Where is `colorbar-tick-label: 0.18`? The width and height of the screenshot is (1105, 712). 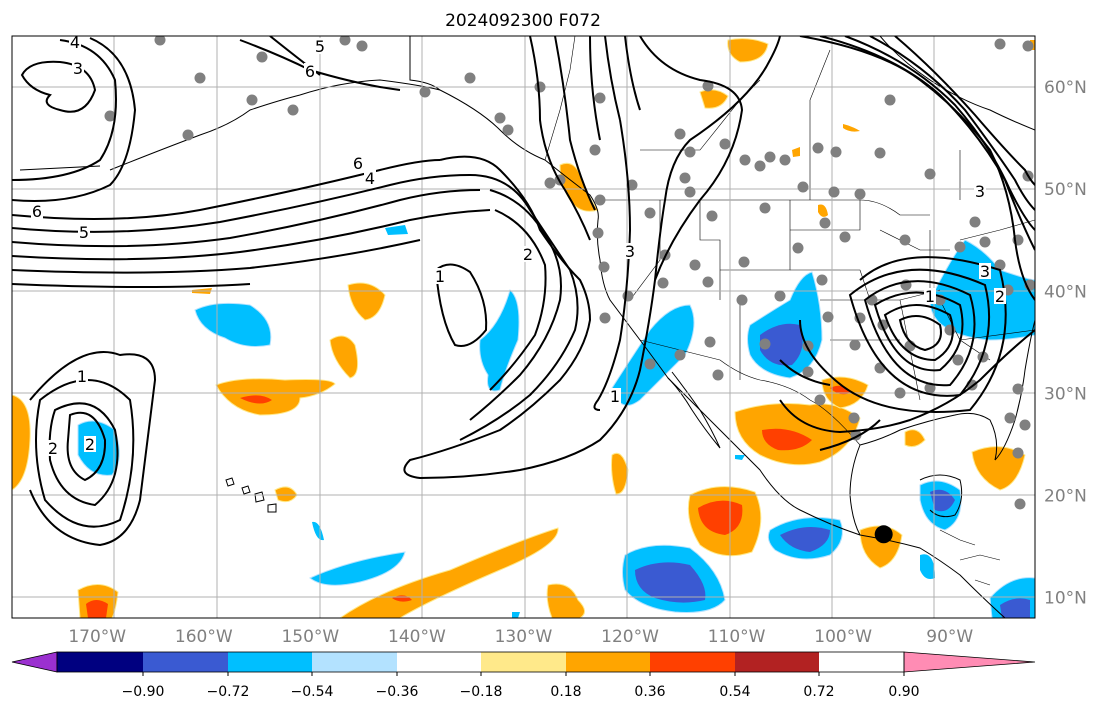
colorbar-tick-label: 0.18 is located at coordinates (565, 692).